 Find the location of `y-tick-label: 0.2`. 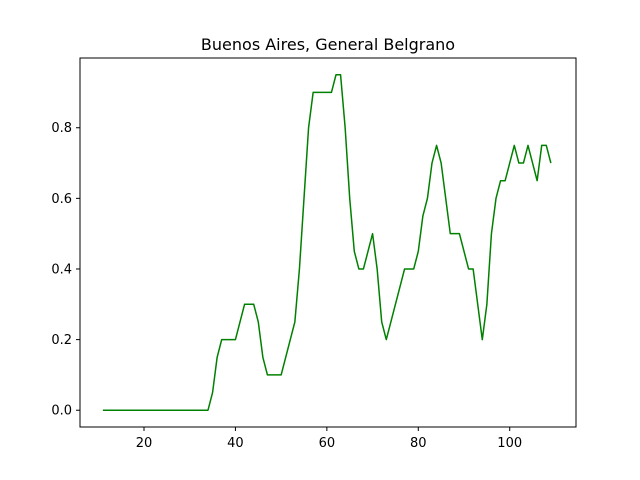

y-tick-label: 0.2 is located at coordinates (61, 340).